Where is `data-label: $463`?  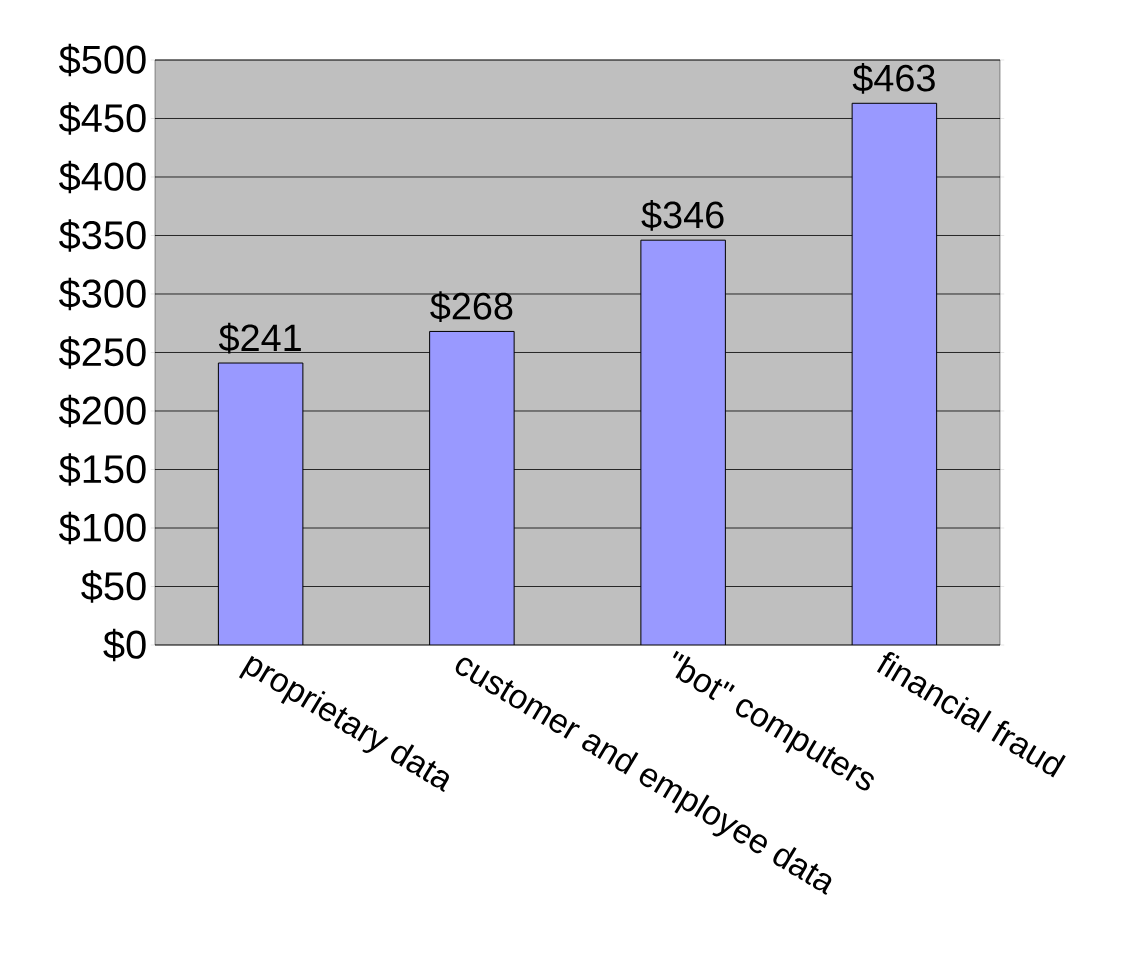 data-label: $463 is located at coordinates (893, 78).